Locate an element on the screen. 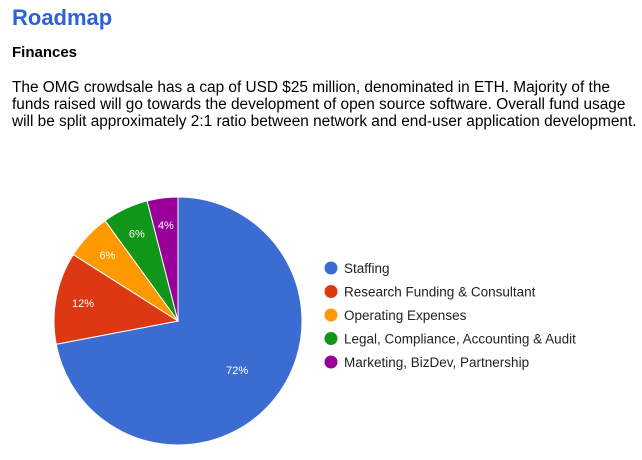 Image resolution: width=642 pixels, height=460 pixels. legend-label-operating-expenses: Operating Expenses is located at coordinates (405, 315).